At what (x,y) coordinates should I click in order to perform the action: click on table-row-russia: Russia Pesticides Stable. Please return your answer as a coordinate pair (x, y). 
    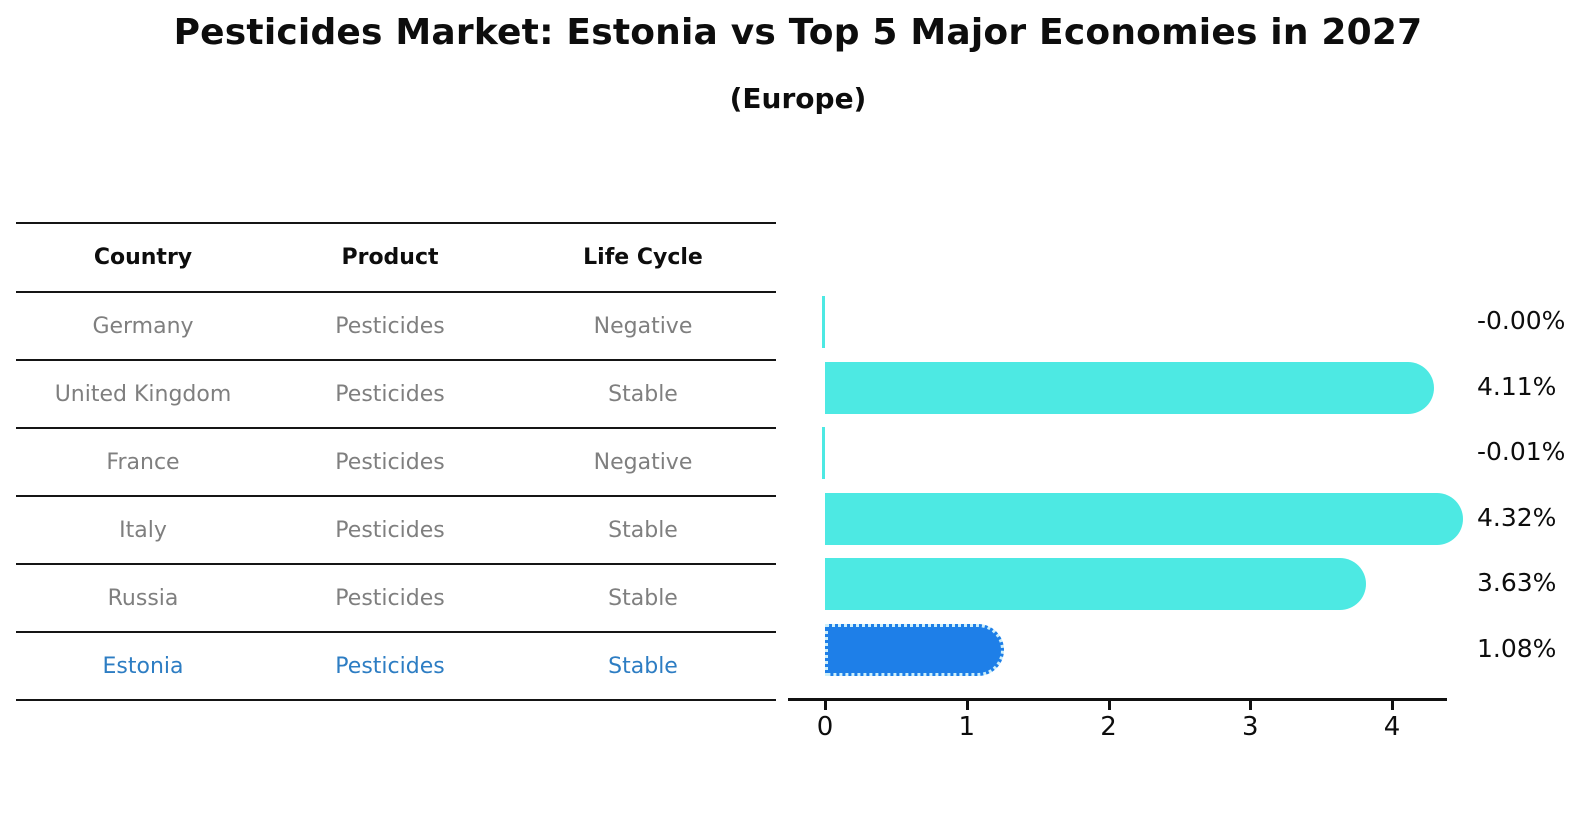
    Looking at the image, I should click on (396, 599).